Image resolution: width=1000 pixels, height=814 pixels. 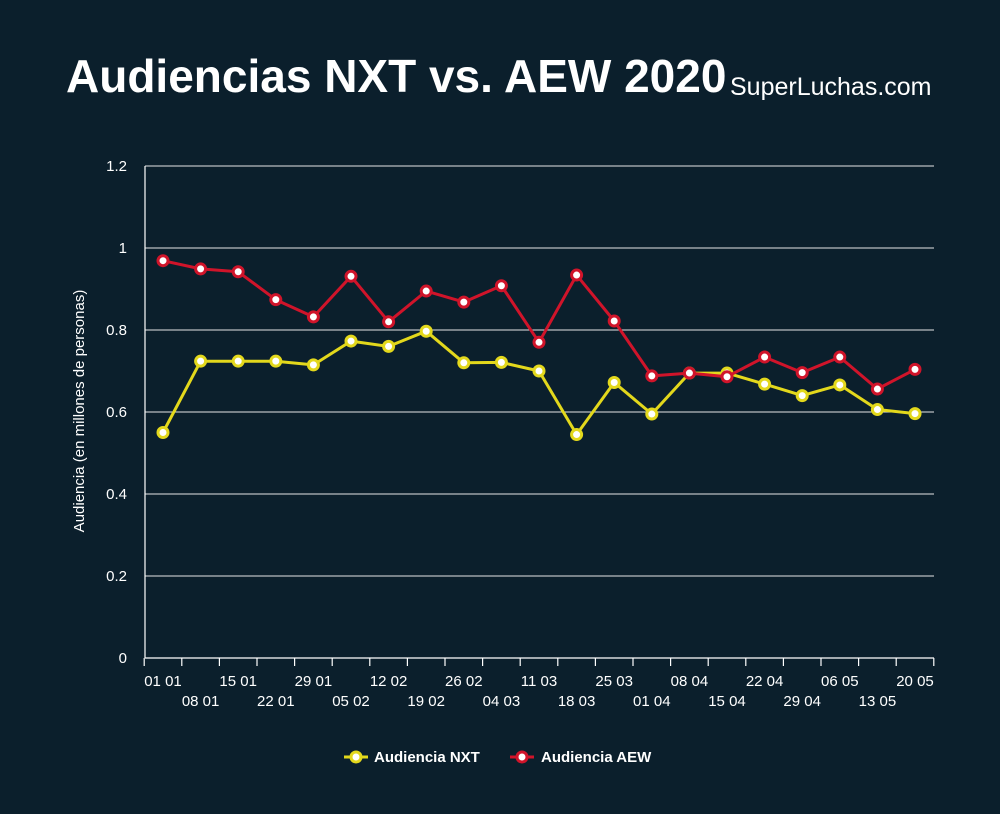 What do you see at coordinates (498, 757) in the screenshot?
I see `legend: Audiencia NXT Audiencia AEW` at bounding box center [498, 757].